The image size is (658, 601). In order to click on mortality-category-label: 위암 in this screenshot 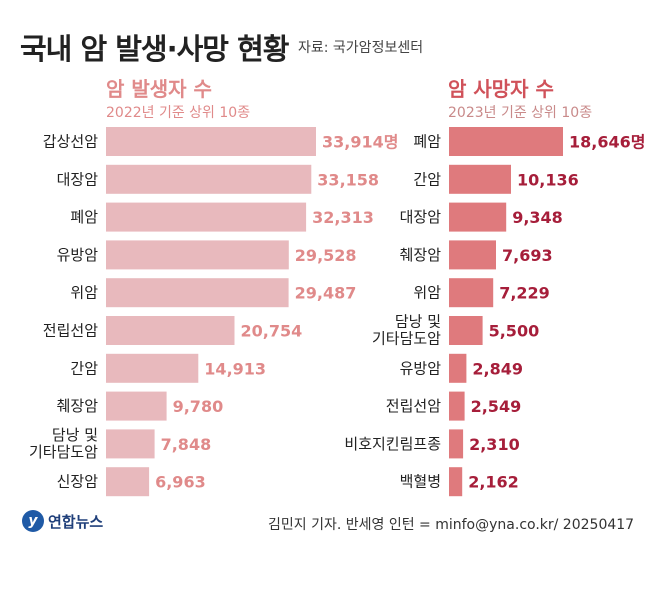, I will do `click(427, 293)`.